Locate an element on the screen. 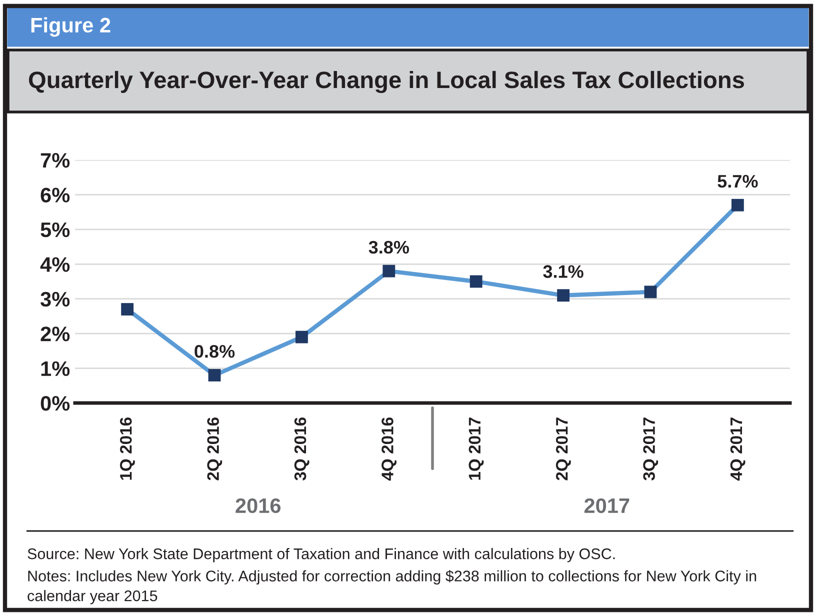 The width and height of the screenshot is (823, 613). y-tick-label: 6% is located at coordinates (55, 195).